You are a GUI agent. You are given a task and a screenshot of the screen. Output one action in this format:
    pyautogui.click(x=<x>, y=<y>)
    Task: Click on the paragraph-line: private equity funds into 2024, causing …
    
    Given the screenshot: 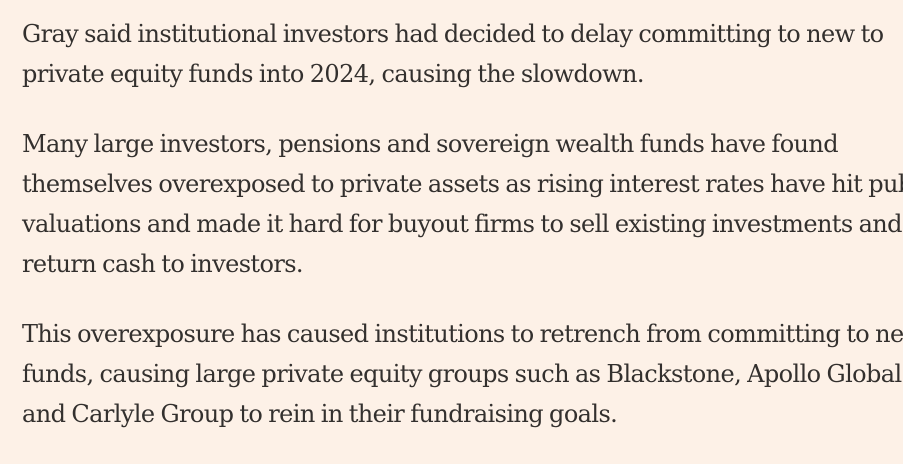 What is the action you would take?
    pyautogui.click(x=333, y=74)
    